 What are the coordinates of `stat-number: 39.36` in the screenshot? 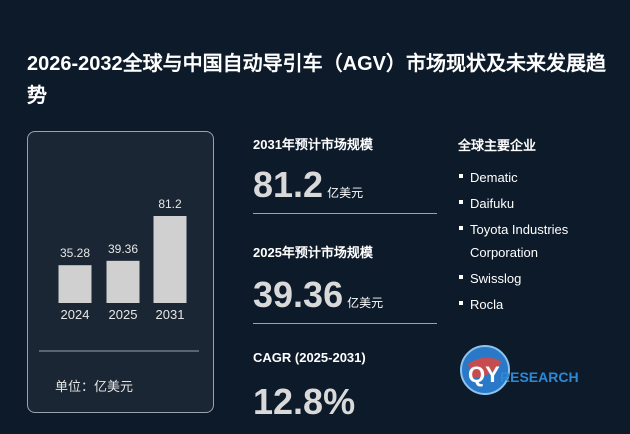 It's located at (298, 294).